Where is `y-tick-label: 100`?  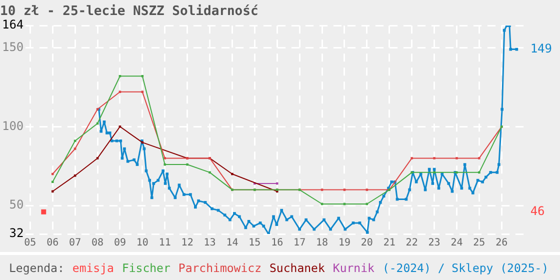
y-tick-label: 100 is located at coordinates (13, 125).